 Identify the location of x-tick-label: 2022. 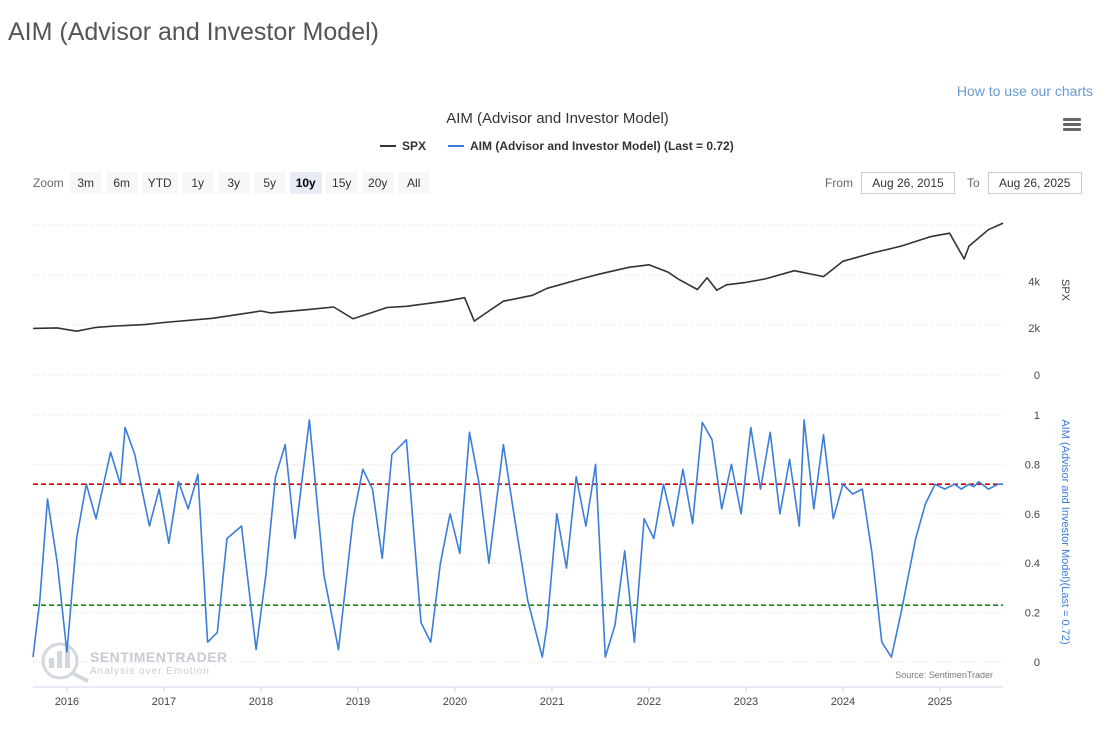
(649, 702).